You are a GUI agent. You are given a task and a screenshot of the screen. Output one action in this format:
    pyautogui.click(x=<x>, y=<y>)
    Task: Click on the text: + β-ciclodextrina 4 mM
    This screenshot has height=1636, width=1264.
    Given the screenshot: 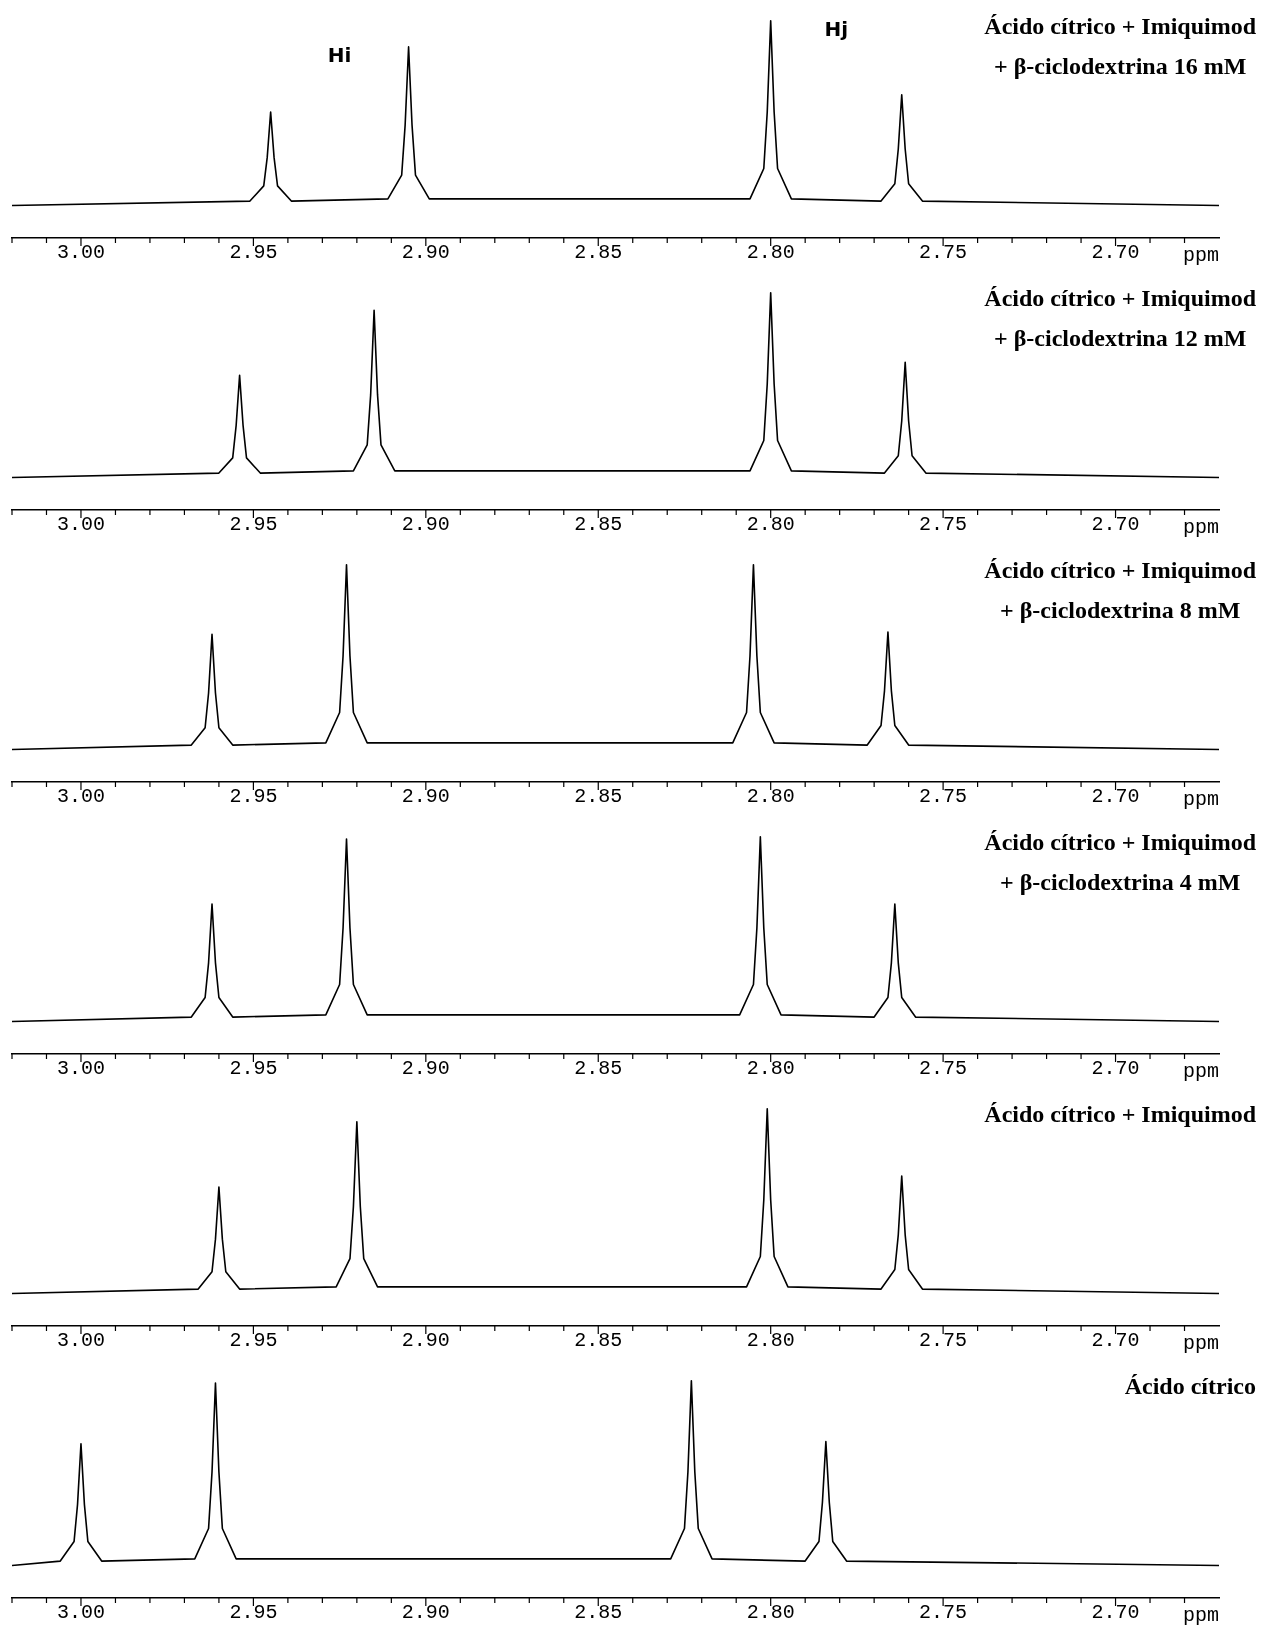 What is the action you would take?
    pyautogui.click(x=1120, y=882)
    